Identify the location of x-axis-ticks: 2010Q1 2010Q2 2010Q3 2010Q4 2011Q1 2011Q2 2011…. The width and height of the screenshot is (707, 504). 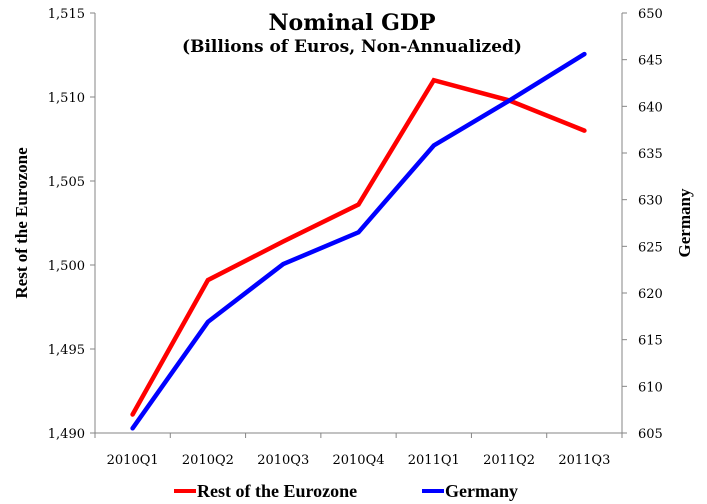
(358, 450).